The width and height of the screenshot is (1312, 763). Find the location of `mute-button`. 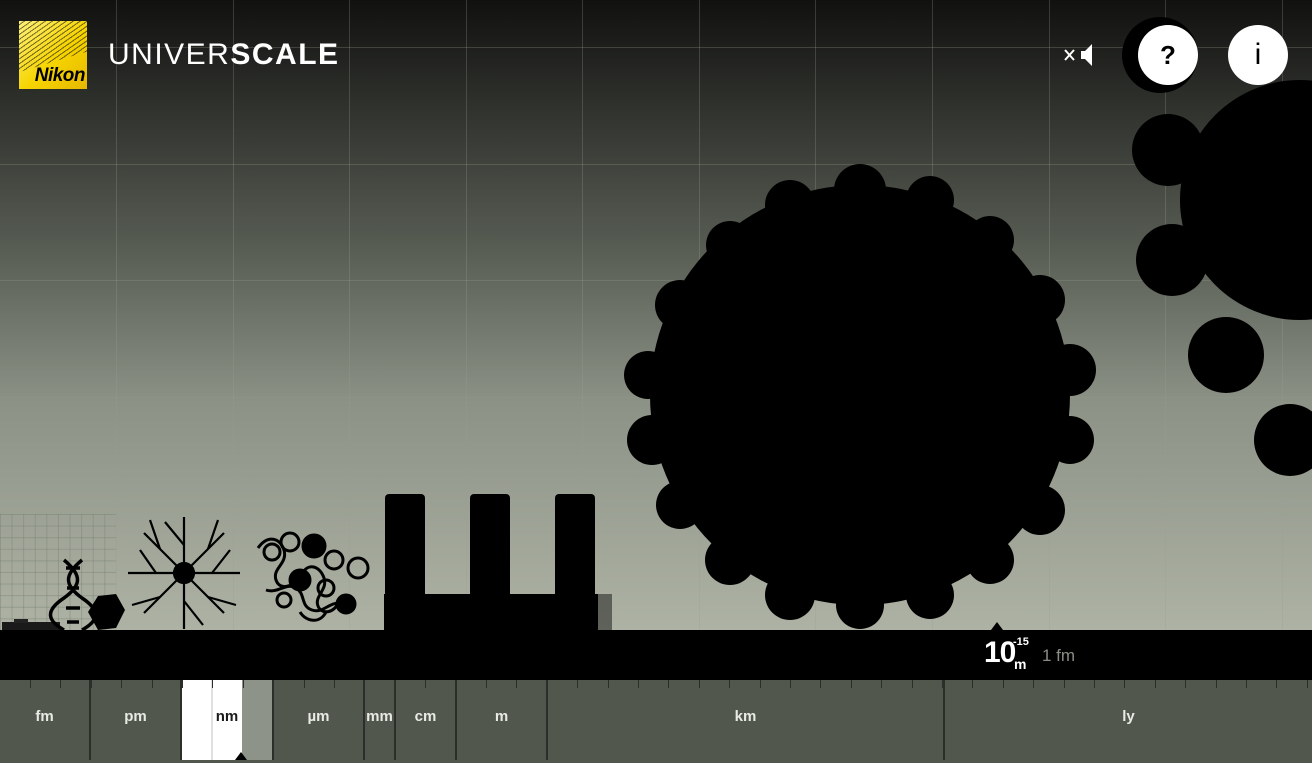

mute-button is located at coordinates (1080, 55).